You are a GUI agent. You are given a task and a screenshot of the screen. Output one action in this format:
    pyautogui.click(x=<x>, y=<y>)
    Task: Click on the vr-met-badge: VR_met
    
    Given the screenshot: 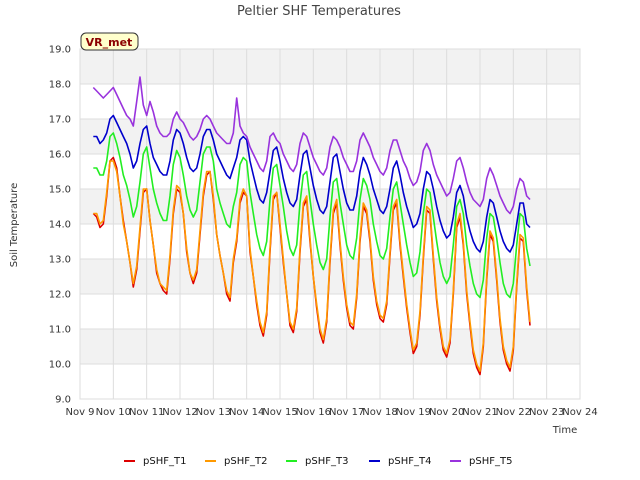 What is the action you would take?
    pyautogui.click(x=109, y=41)
    